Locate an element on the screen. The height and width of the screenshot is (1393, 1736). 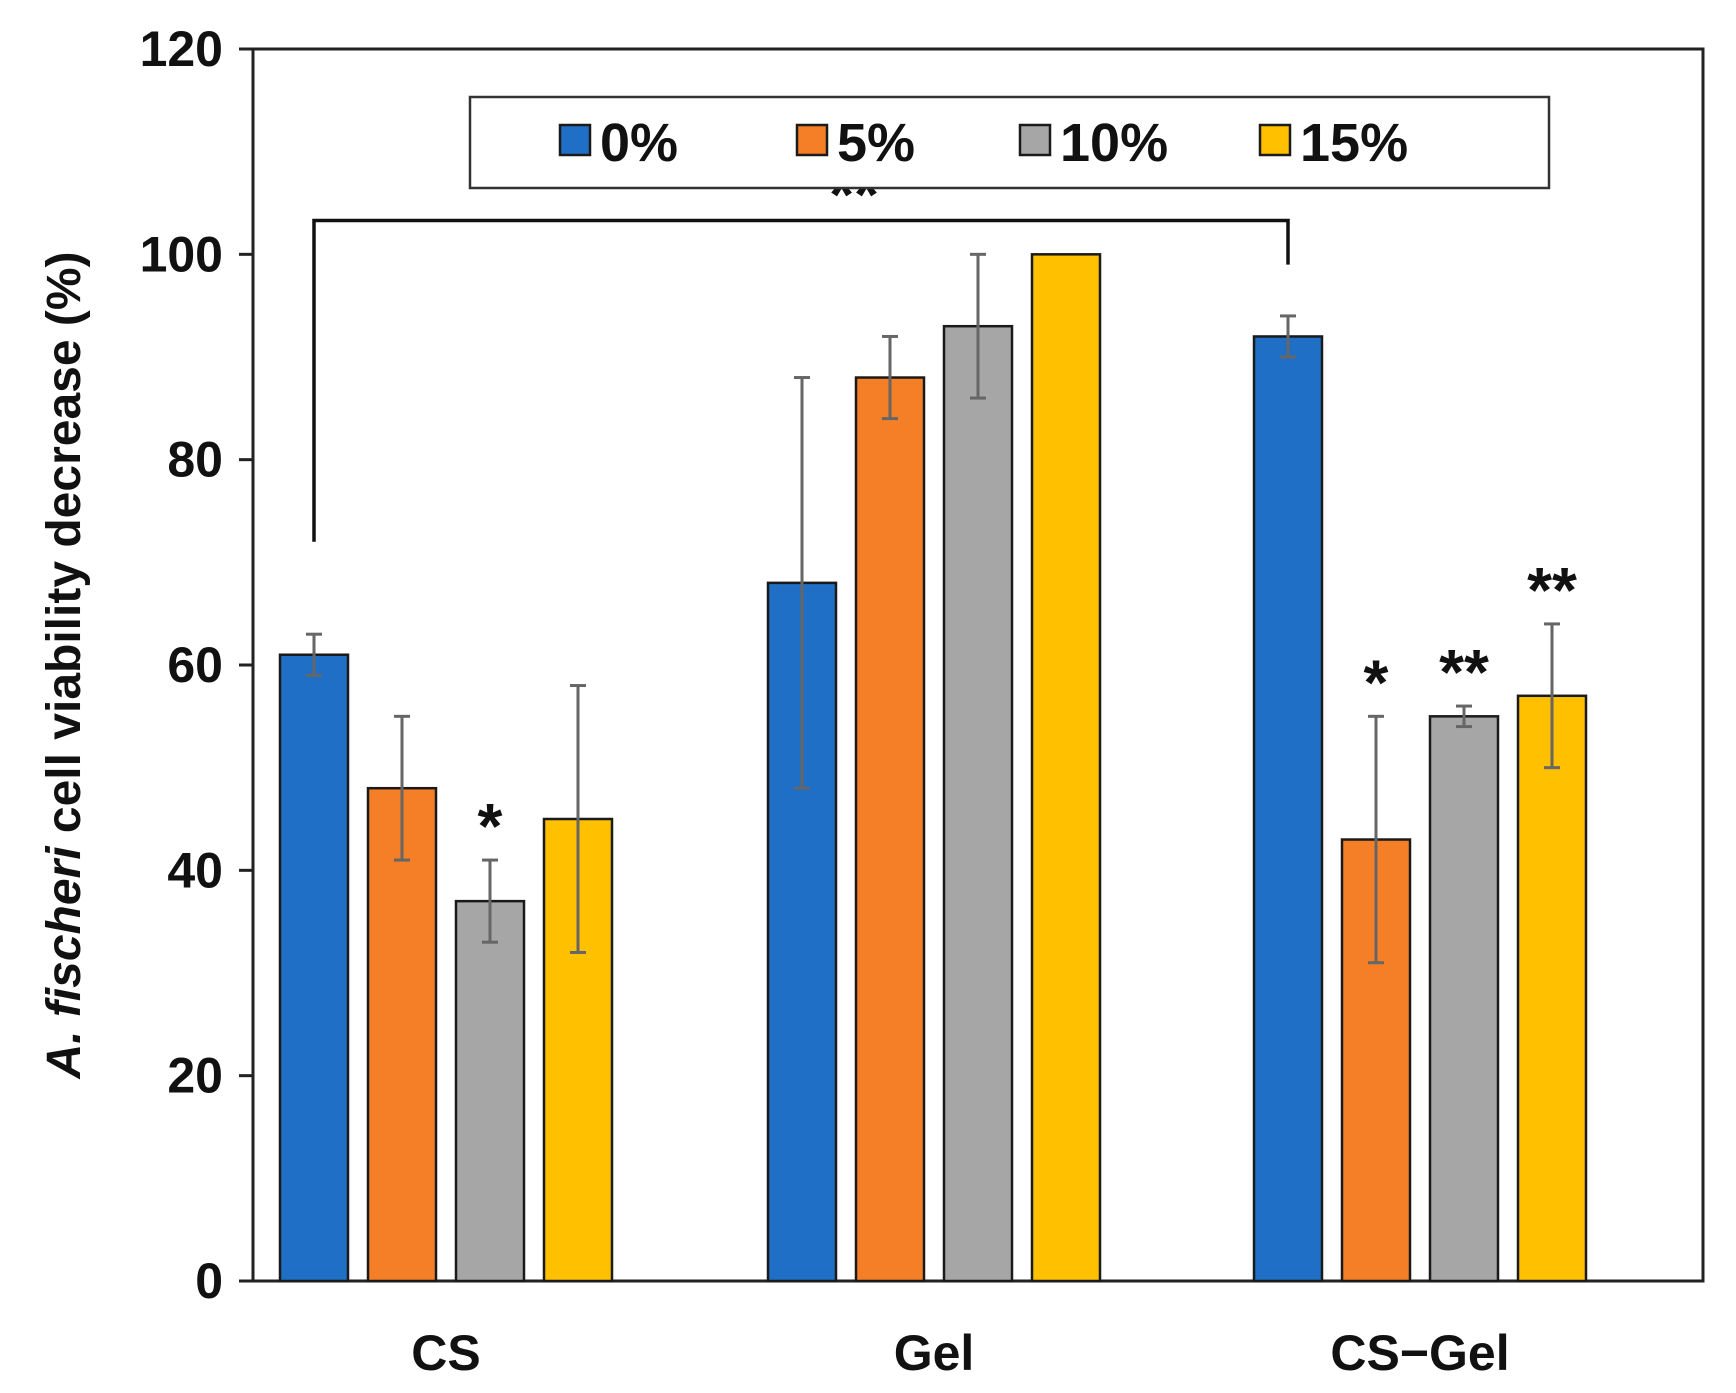
legend-item: 10% is located at coordinates (1093, 143).